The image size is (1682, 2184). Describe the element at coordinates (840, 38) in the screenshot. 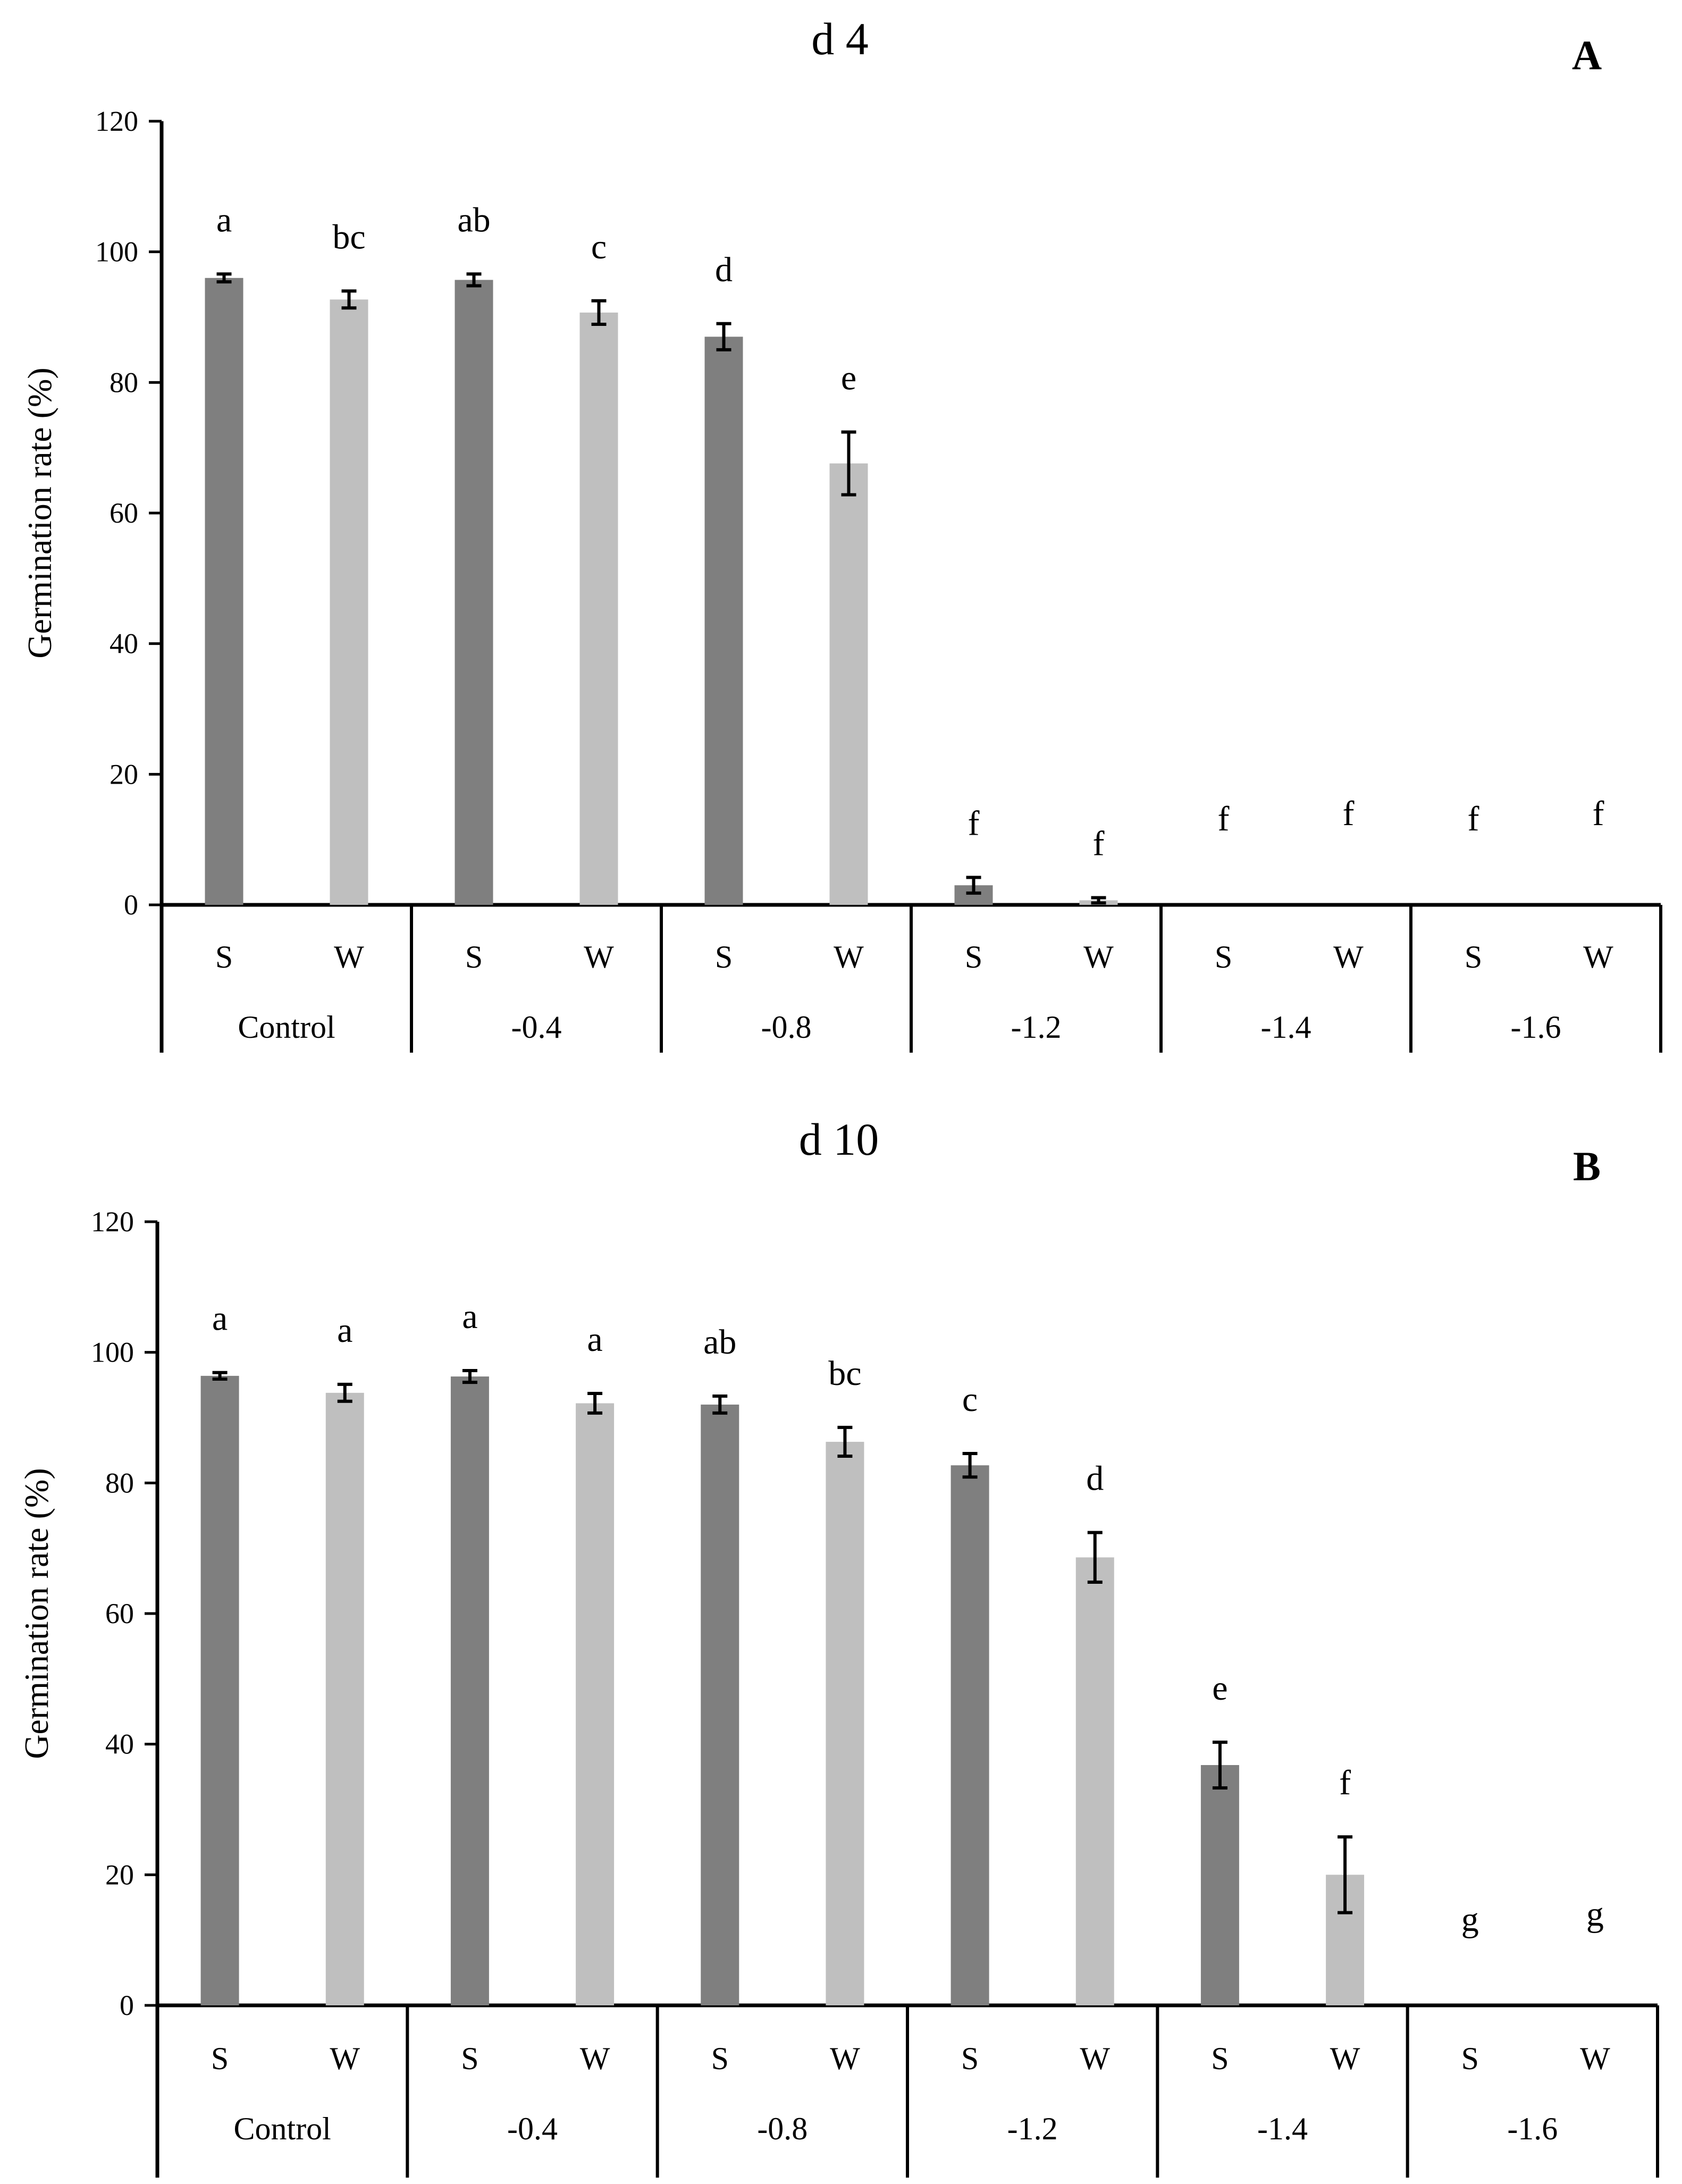

I see `chart-title: d 4` at that location.